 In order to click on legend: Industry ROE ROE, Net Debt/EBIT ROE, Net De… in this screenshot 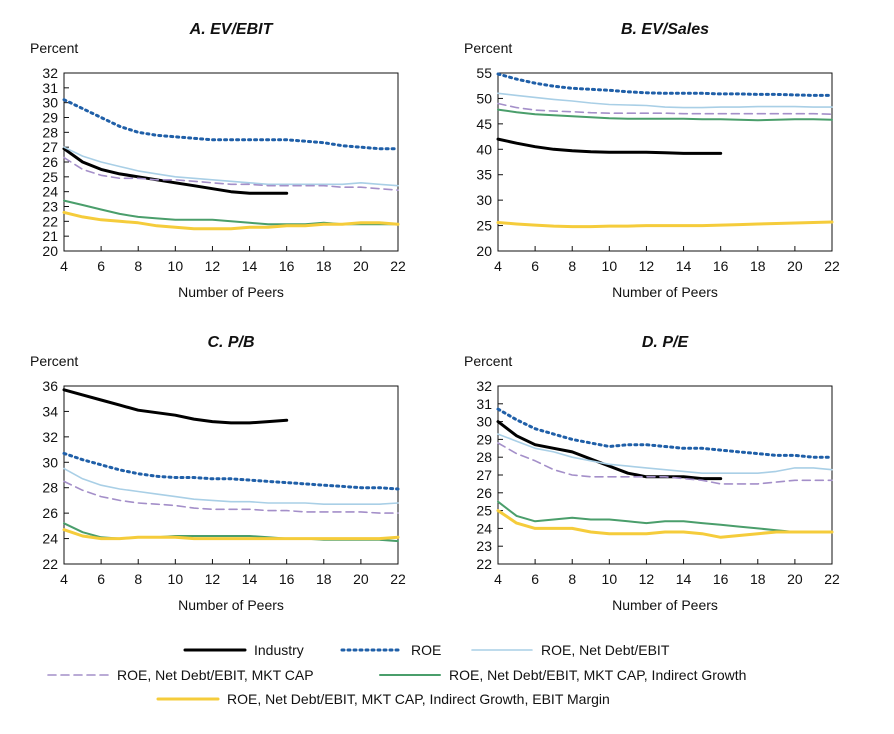, I will do `click(396, 674)`.